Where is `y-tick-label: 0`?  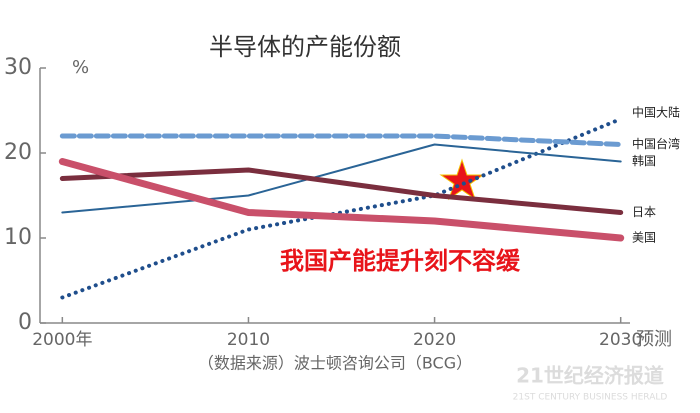
y-tick-label: 0 is located at coordinates (25, 322).